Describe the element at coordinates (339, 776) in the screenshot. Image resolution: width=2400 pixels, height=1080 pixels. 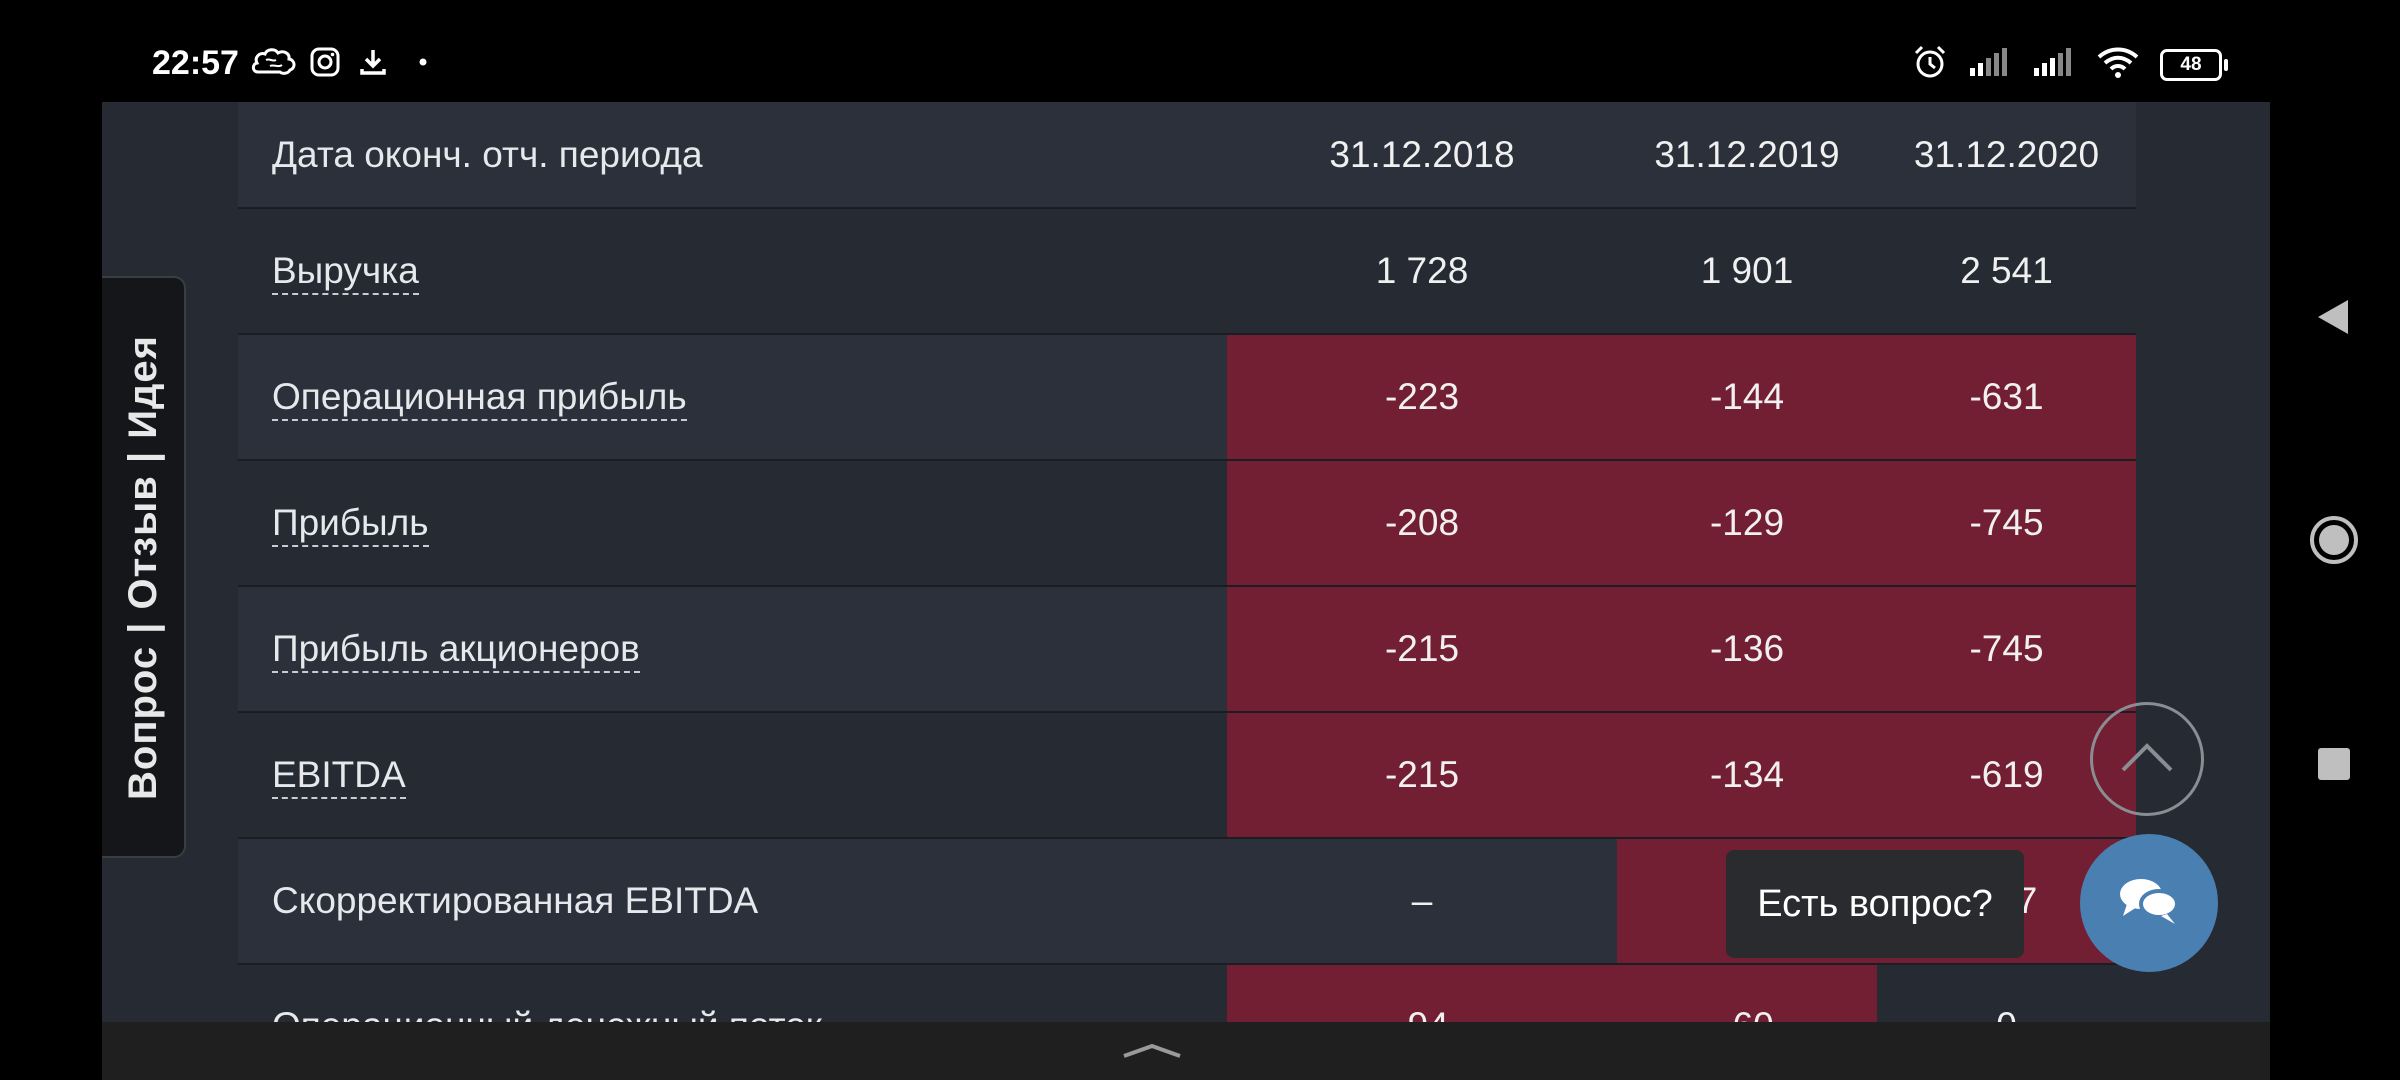
I see `row-label-link: EBITDA` at that location.